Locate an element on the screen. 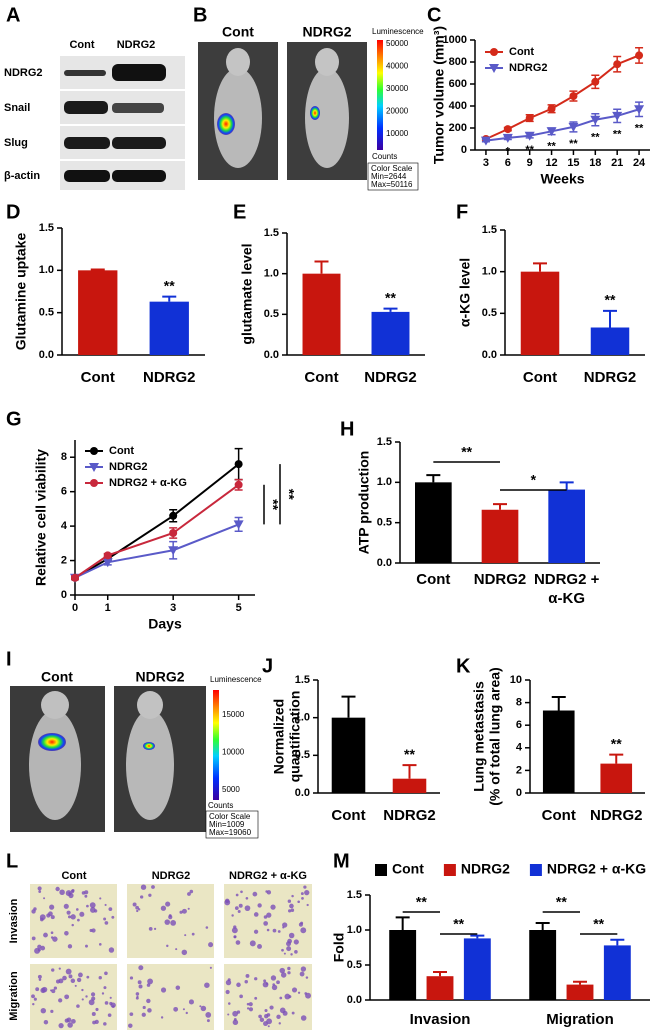 The height and width of the screenshot is (1030, 659). significance: * is located at coordinates (534, 480).